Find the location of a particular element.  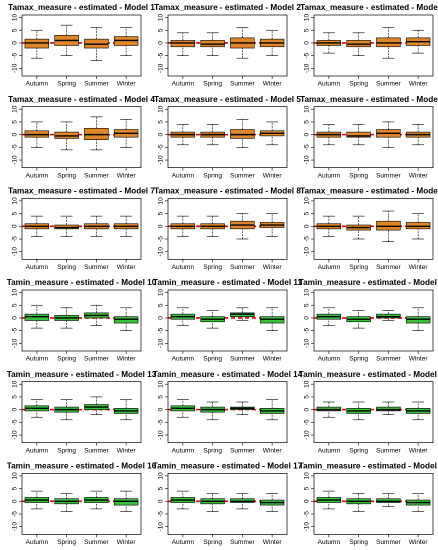

box is located at coordinates (358, 134).